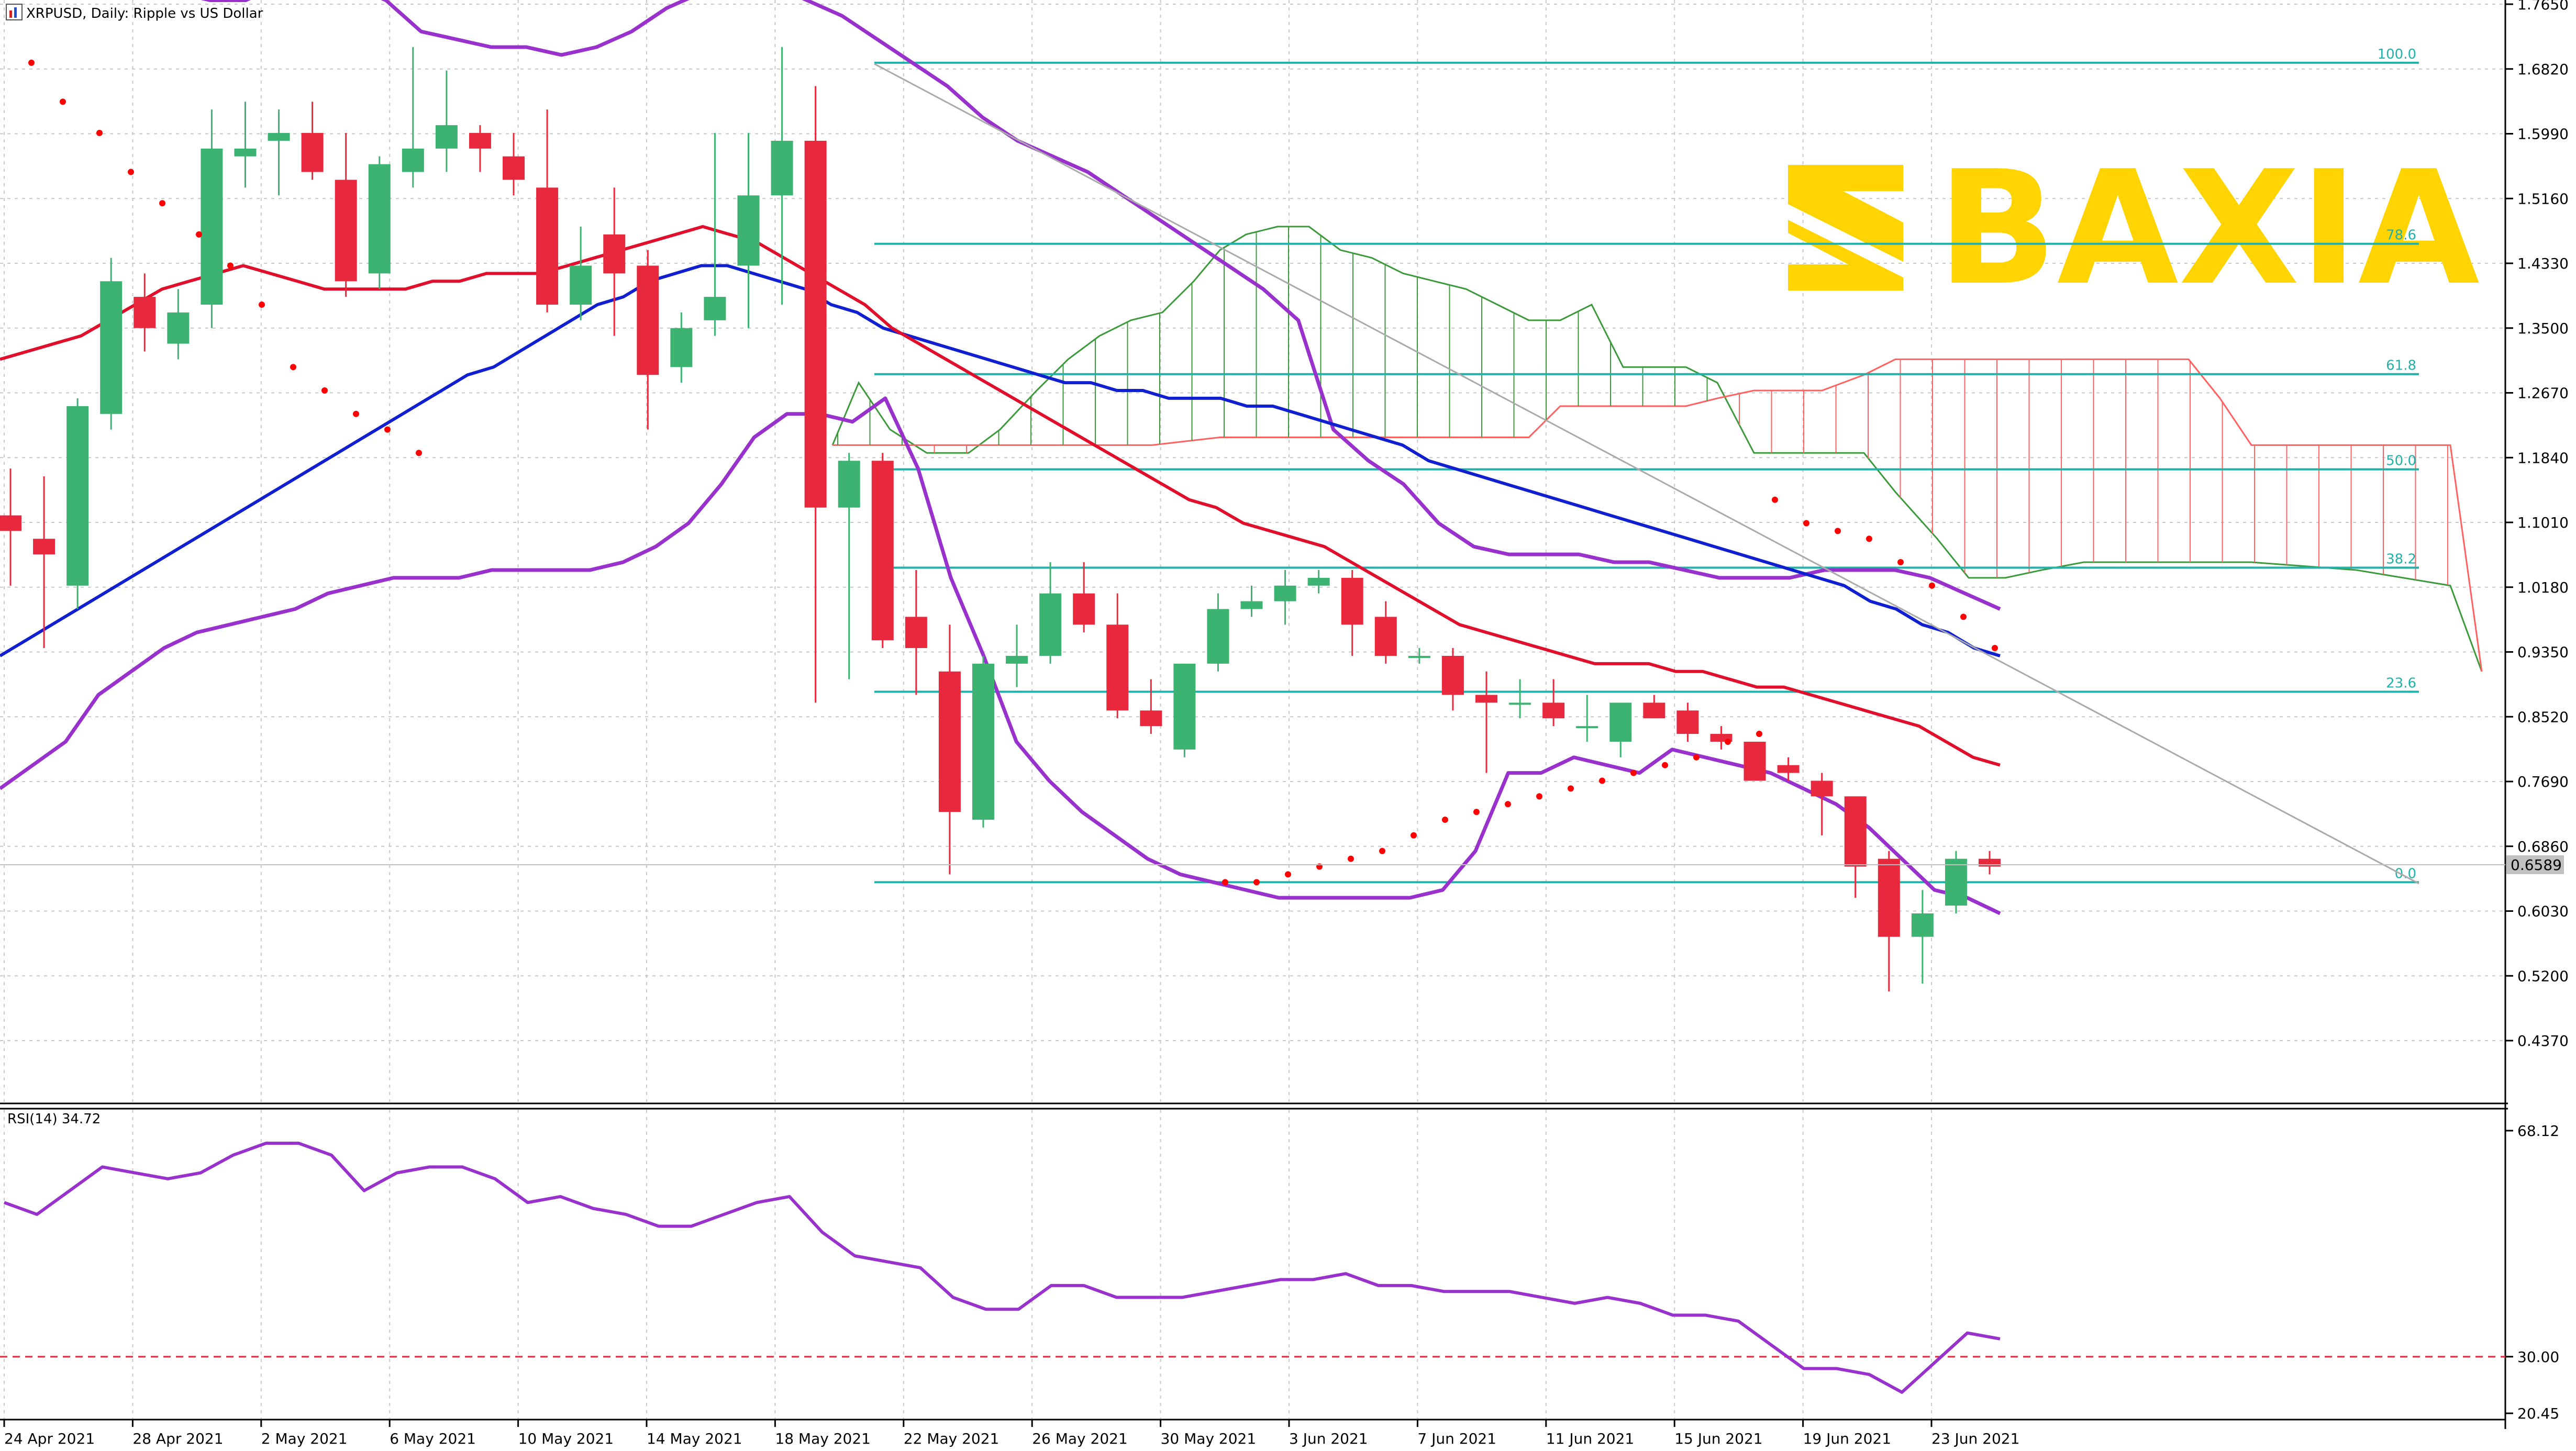  I want to click on date-tick-label: 24 Apr 2021, so click(49, 1439).